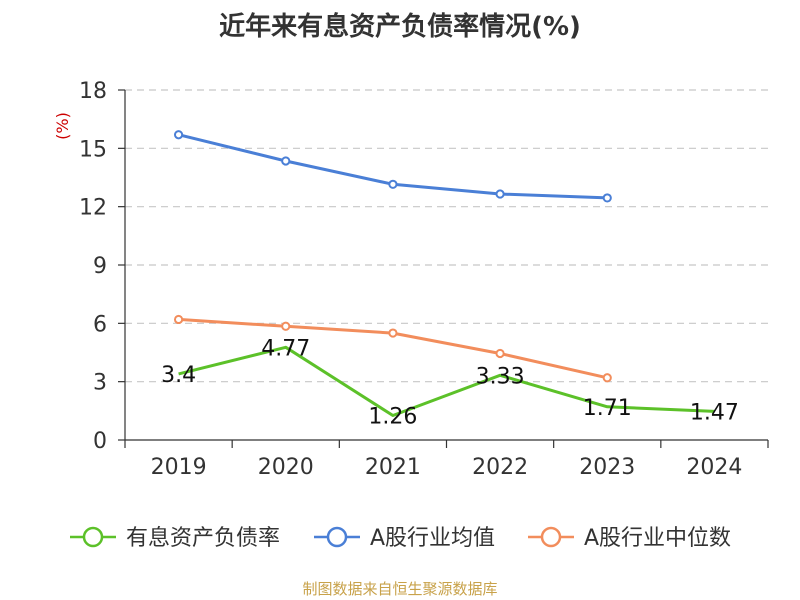 This screenshot has width=800, height=600. I want to click on x-tick-label: 2022, so click(500, 467).